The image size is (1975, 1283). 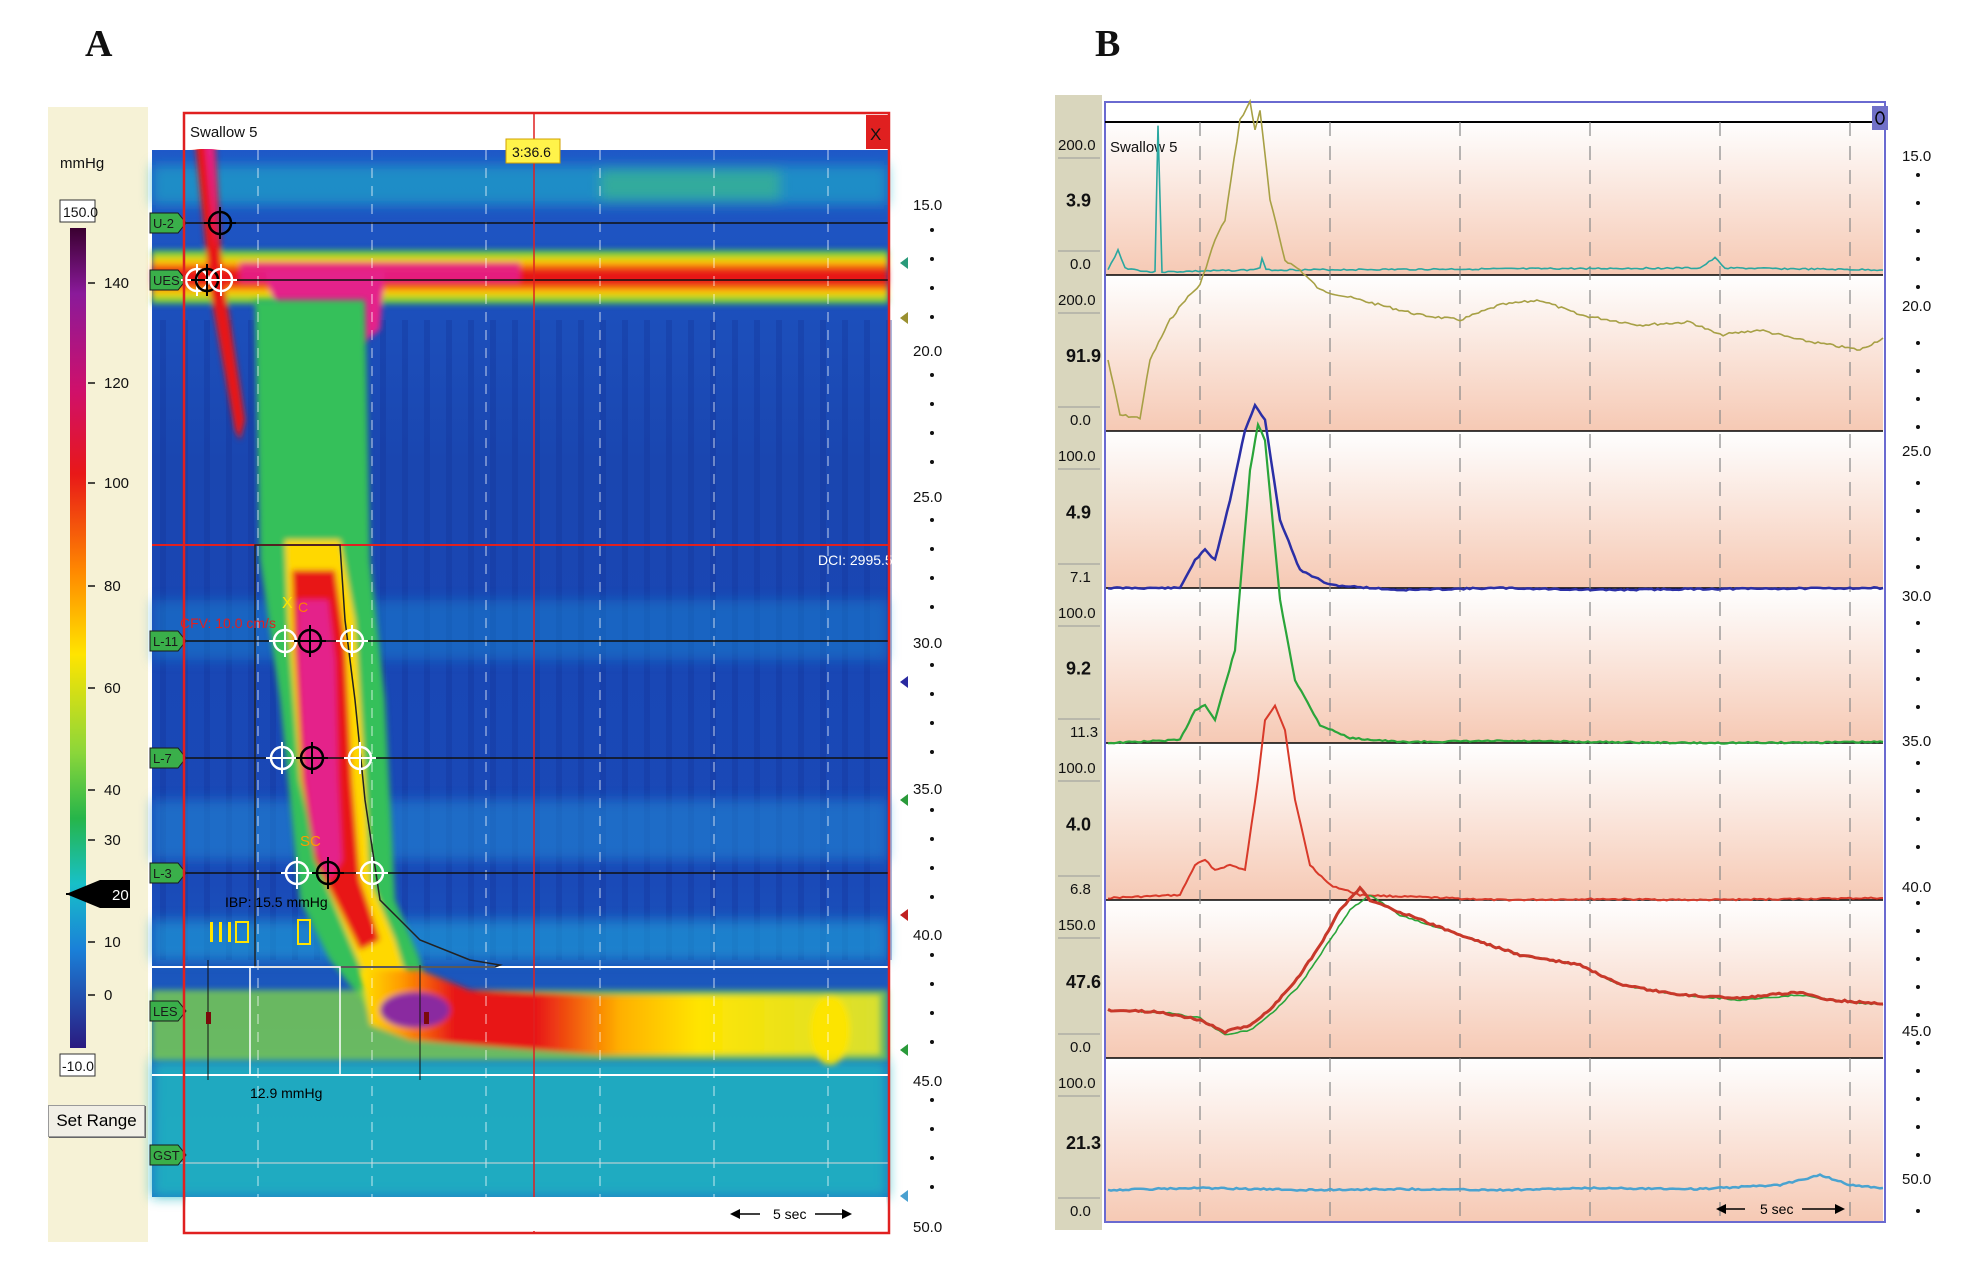 What do you see at coordinates (1080, 889) in the screenshot?
I see `track-bottom-label: 6.8` at bounding box center [1080, 889].